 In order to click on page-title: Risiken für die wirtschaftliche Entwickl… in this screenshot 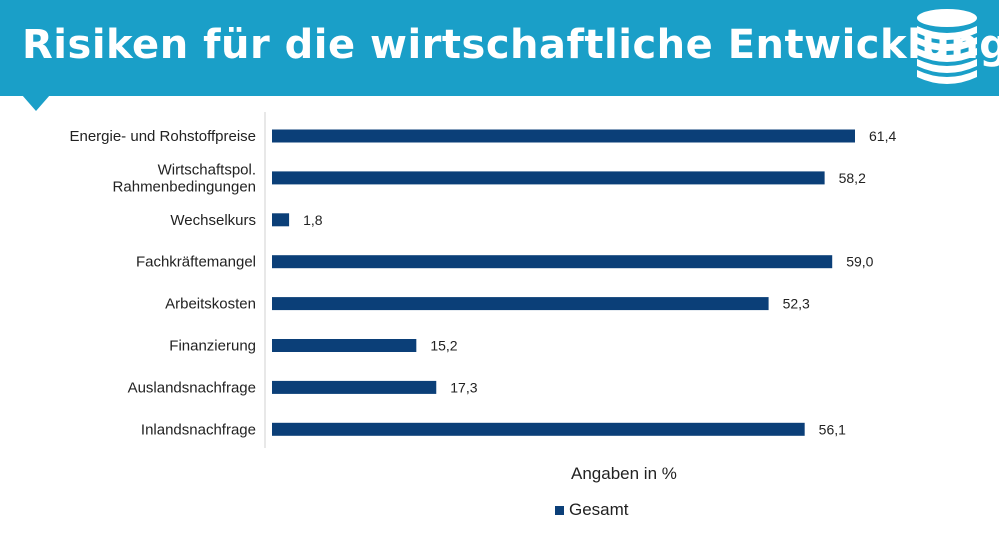, I will do `click(510, 45)`.